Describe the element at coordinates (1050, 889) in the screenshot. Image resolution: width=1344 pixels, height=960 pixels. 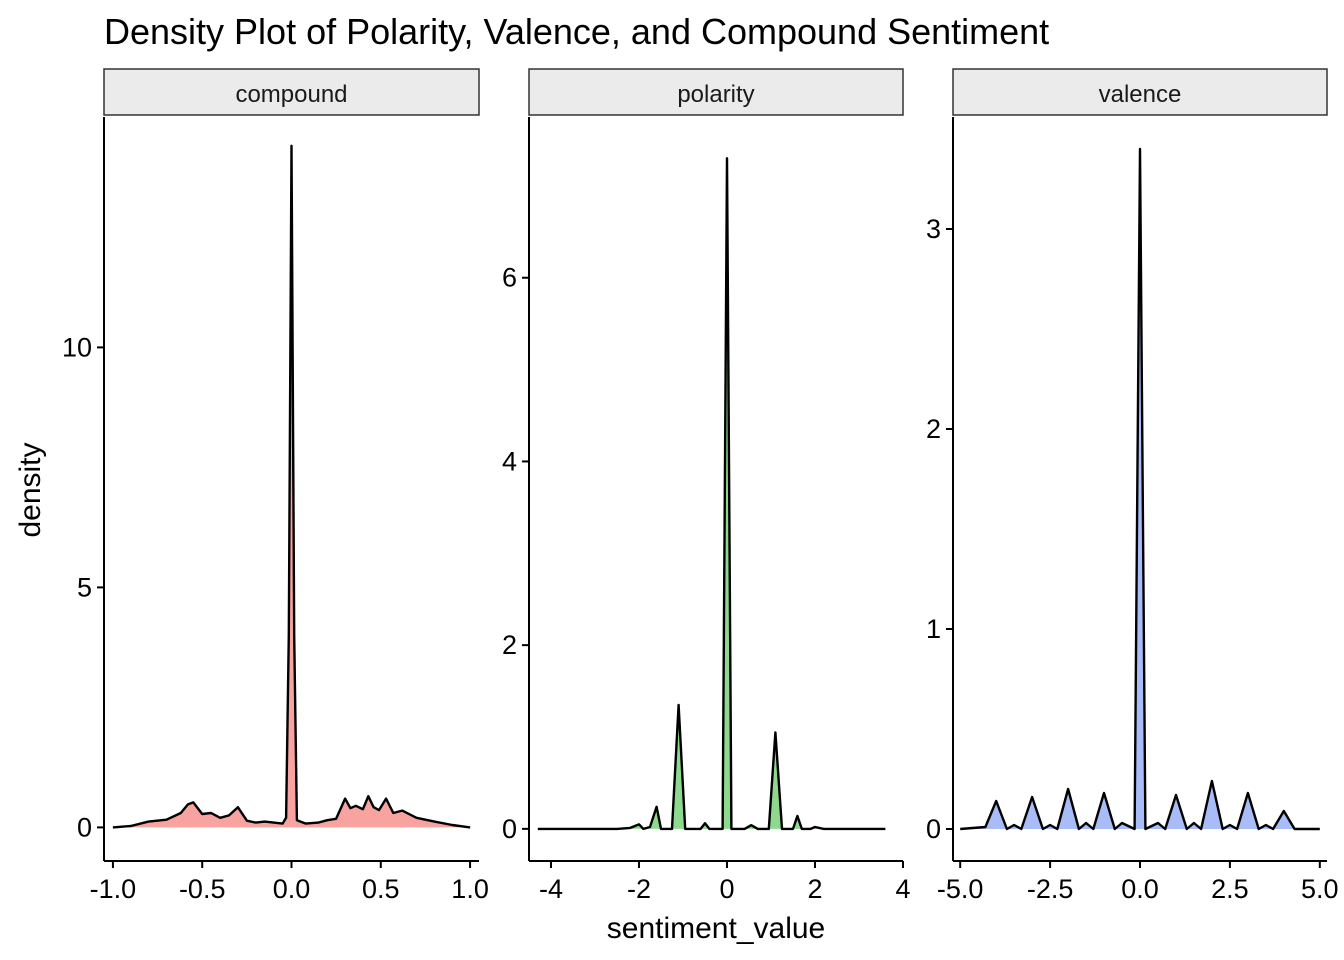
I see `x-tick-label: -2.5` at that location.